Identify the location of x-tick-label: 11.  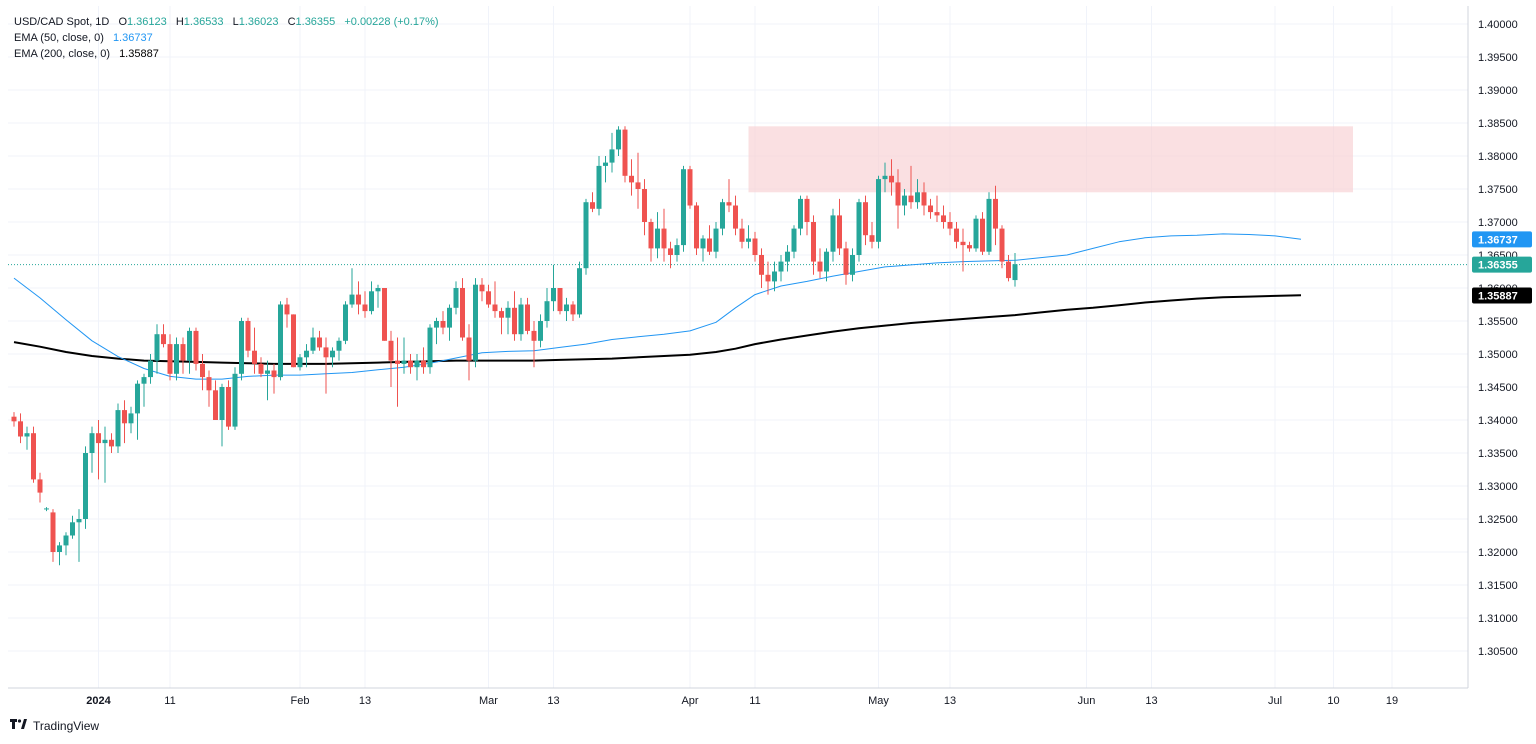
(754, 701).